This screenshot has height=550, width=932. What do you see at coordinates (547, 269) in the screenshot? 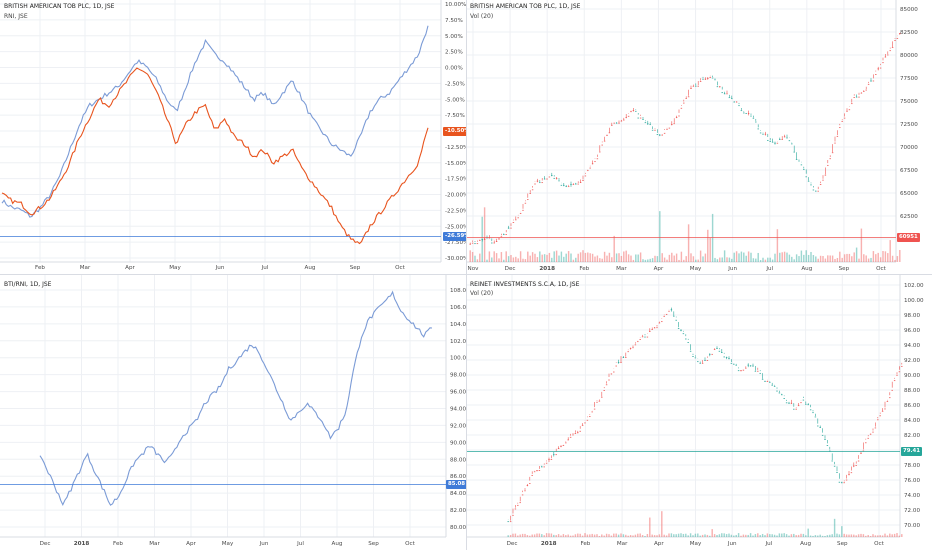
I see `x-axis-tick-label: 2018` at bounding box center [547, 269].